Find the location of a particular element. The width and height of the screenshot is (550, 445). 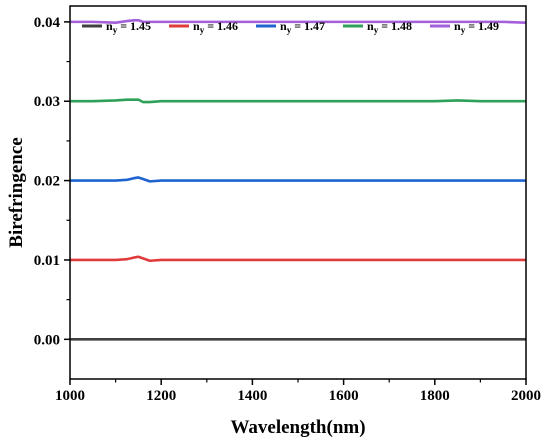

y-tick-label: 0.00 is located at coordinates (47, 340).